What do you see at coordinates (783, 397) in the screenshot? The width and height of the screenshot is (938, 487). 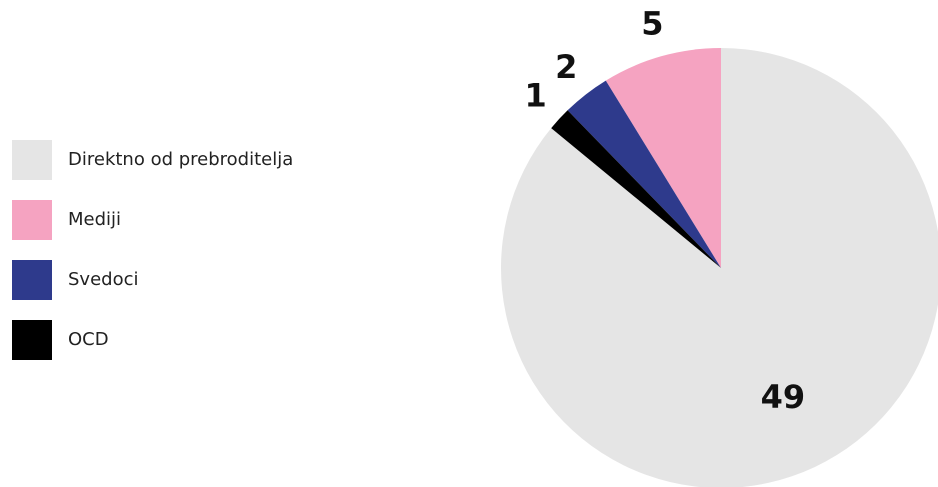 I see `data-label: 49` at bounding box center [783, 397].